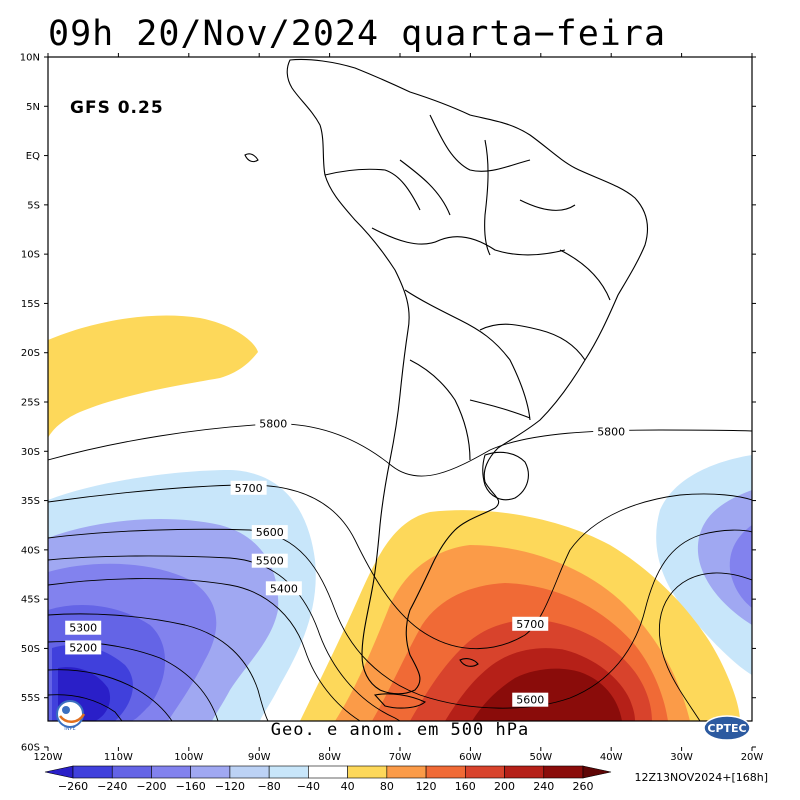 This screenshot has width=800, height=800. Describe the element at coordinates (73, 786) in the screenshot. I see `colorbar-label: −260` at that location.